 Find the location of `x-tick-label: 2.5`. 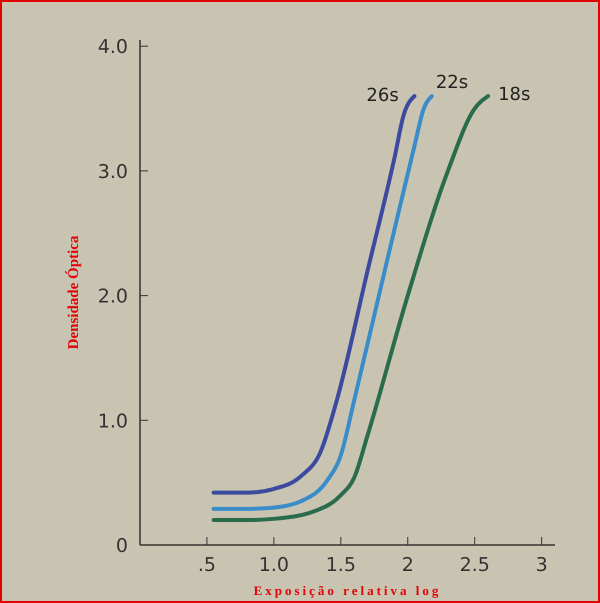

x-tick-label: 2.5 is located at coordinates (475, 565).